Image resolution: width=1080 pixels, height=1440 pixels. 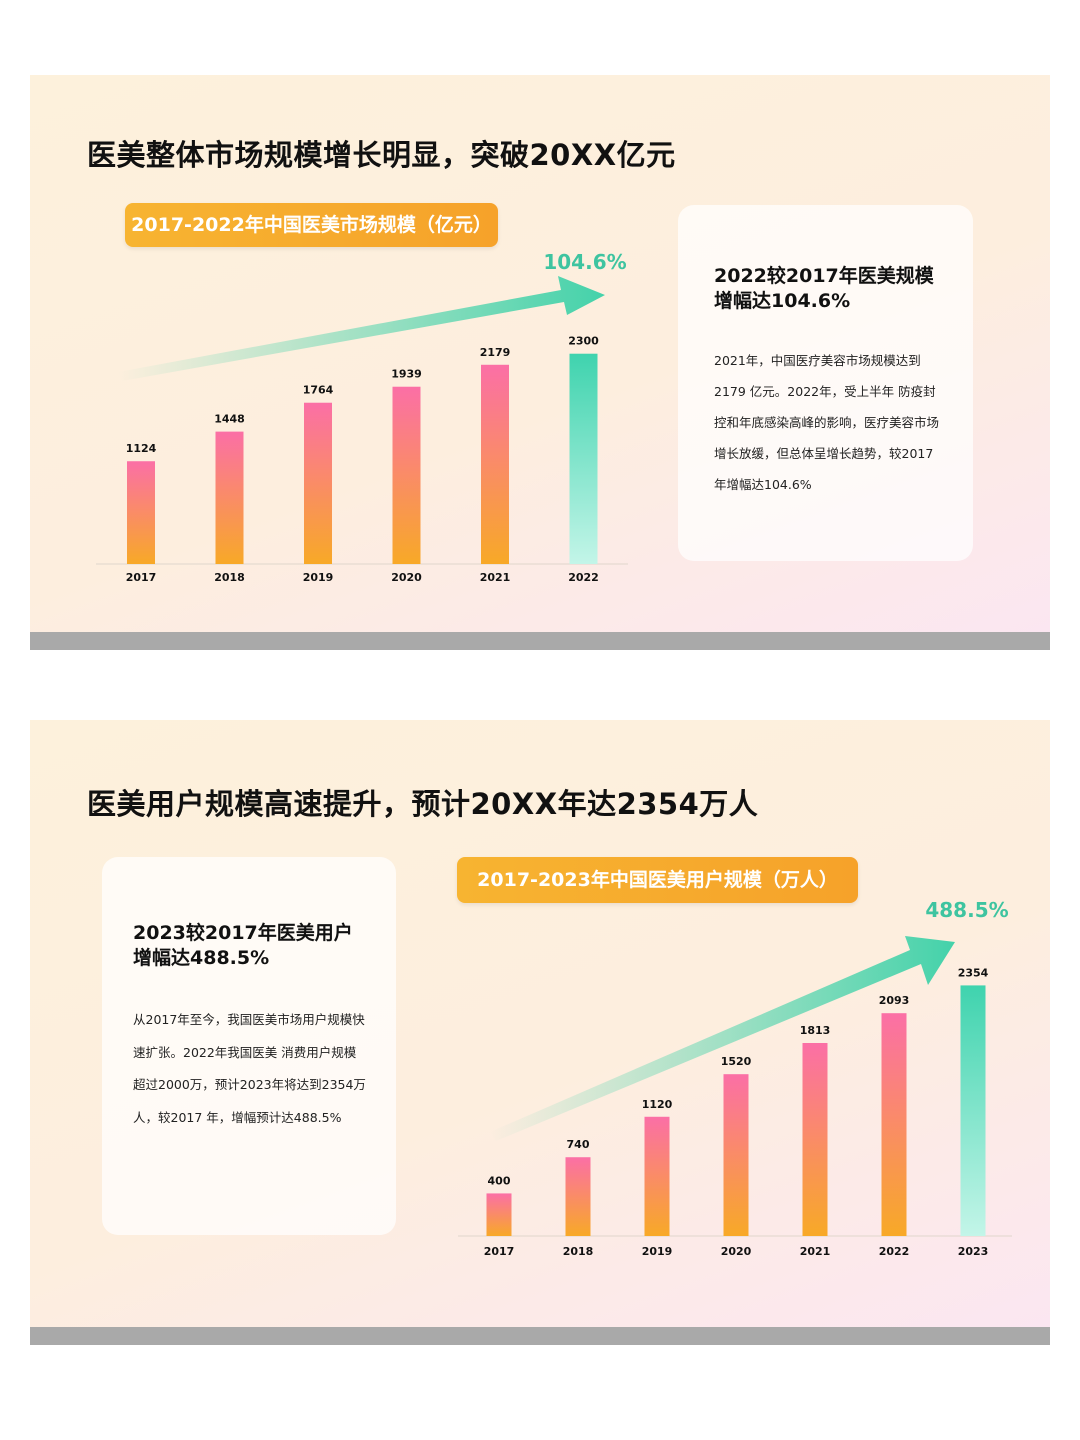 What do you see at coordinates (423, 804) in the screenshot?
I see `slide-title: 医美用户规模高速提升，预计20XX年达2354万人` at bounding box center [423, 804].